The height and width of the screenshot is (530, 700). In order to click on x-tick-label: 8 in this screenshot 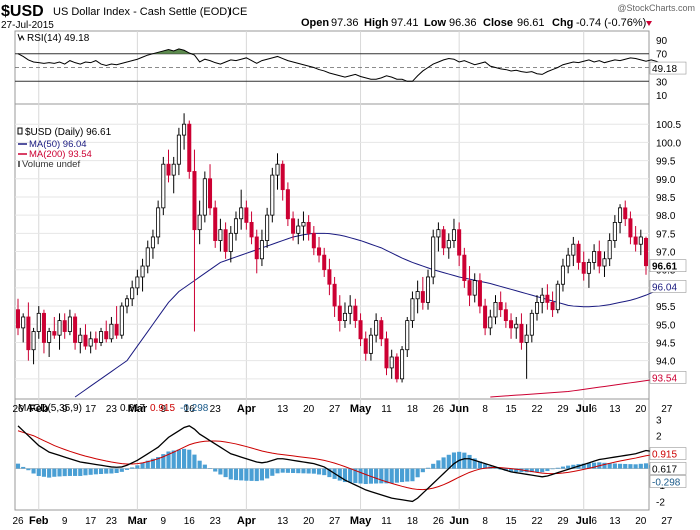, I will do `click(485, 521)`.